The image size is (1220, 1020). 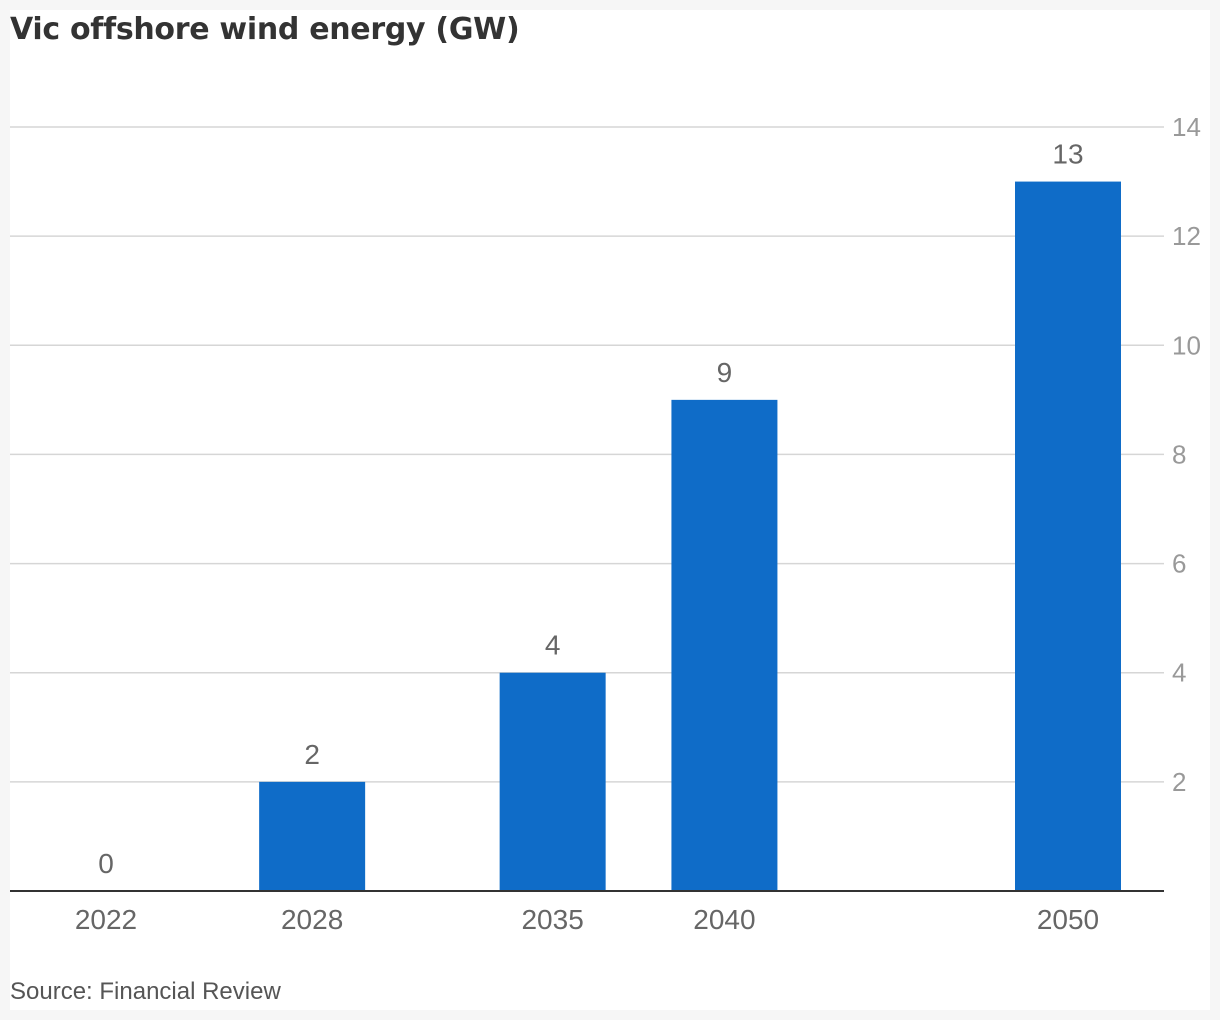 What do you see at coordinates (1179, 673) in the screenshot?
I see `y-tick-label: 4` at bounding box center [1179, 673].